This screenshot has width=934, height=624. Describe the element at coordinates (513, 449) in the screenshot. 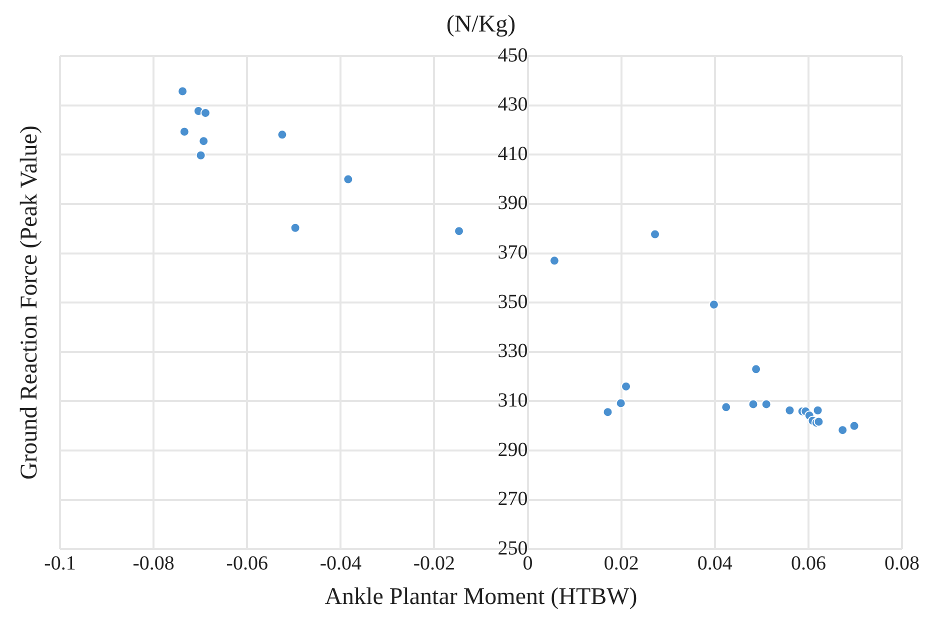

I see `y-tick-label: 290` at that location.